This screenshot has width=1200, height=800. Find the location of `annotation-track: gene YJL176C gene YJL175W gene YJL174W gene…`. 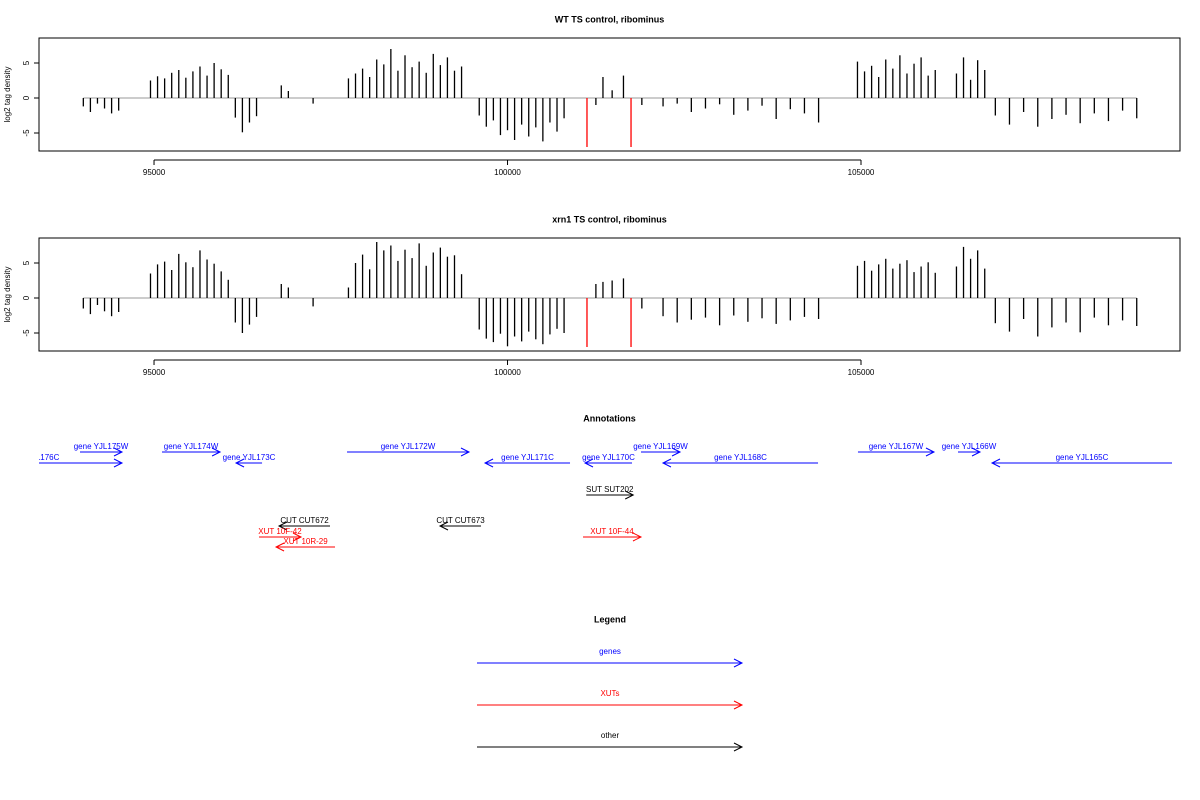

annotation-track: gene YJL176C gene YJL175W gene YJL174W gene… is located at coordinates (590, 497).